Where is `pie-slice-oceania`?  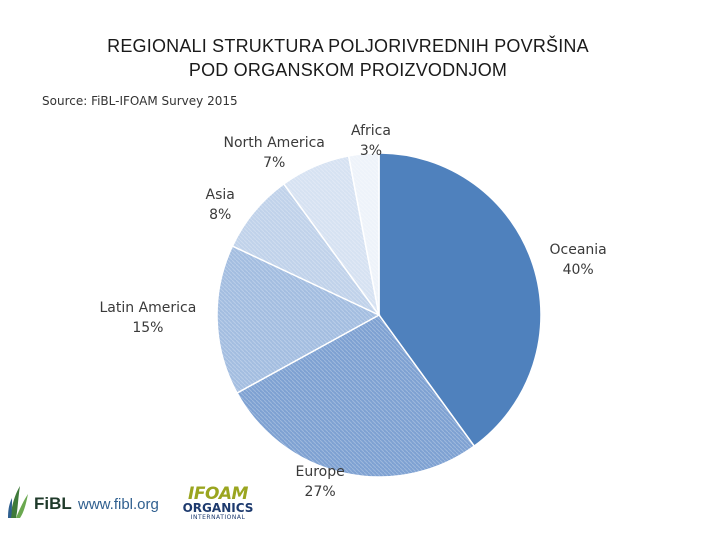
pie-slice-oceania is located at coordinates (460, 300).